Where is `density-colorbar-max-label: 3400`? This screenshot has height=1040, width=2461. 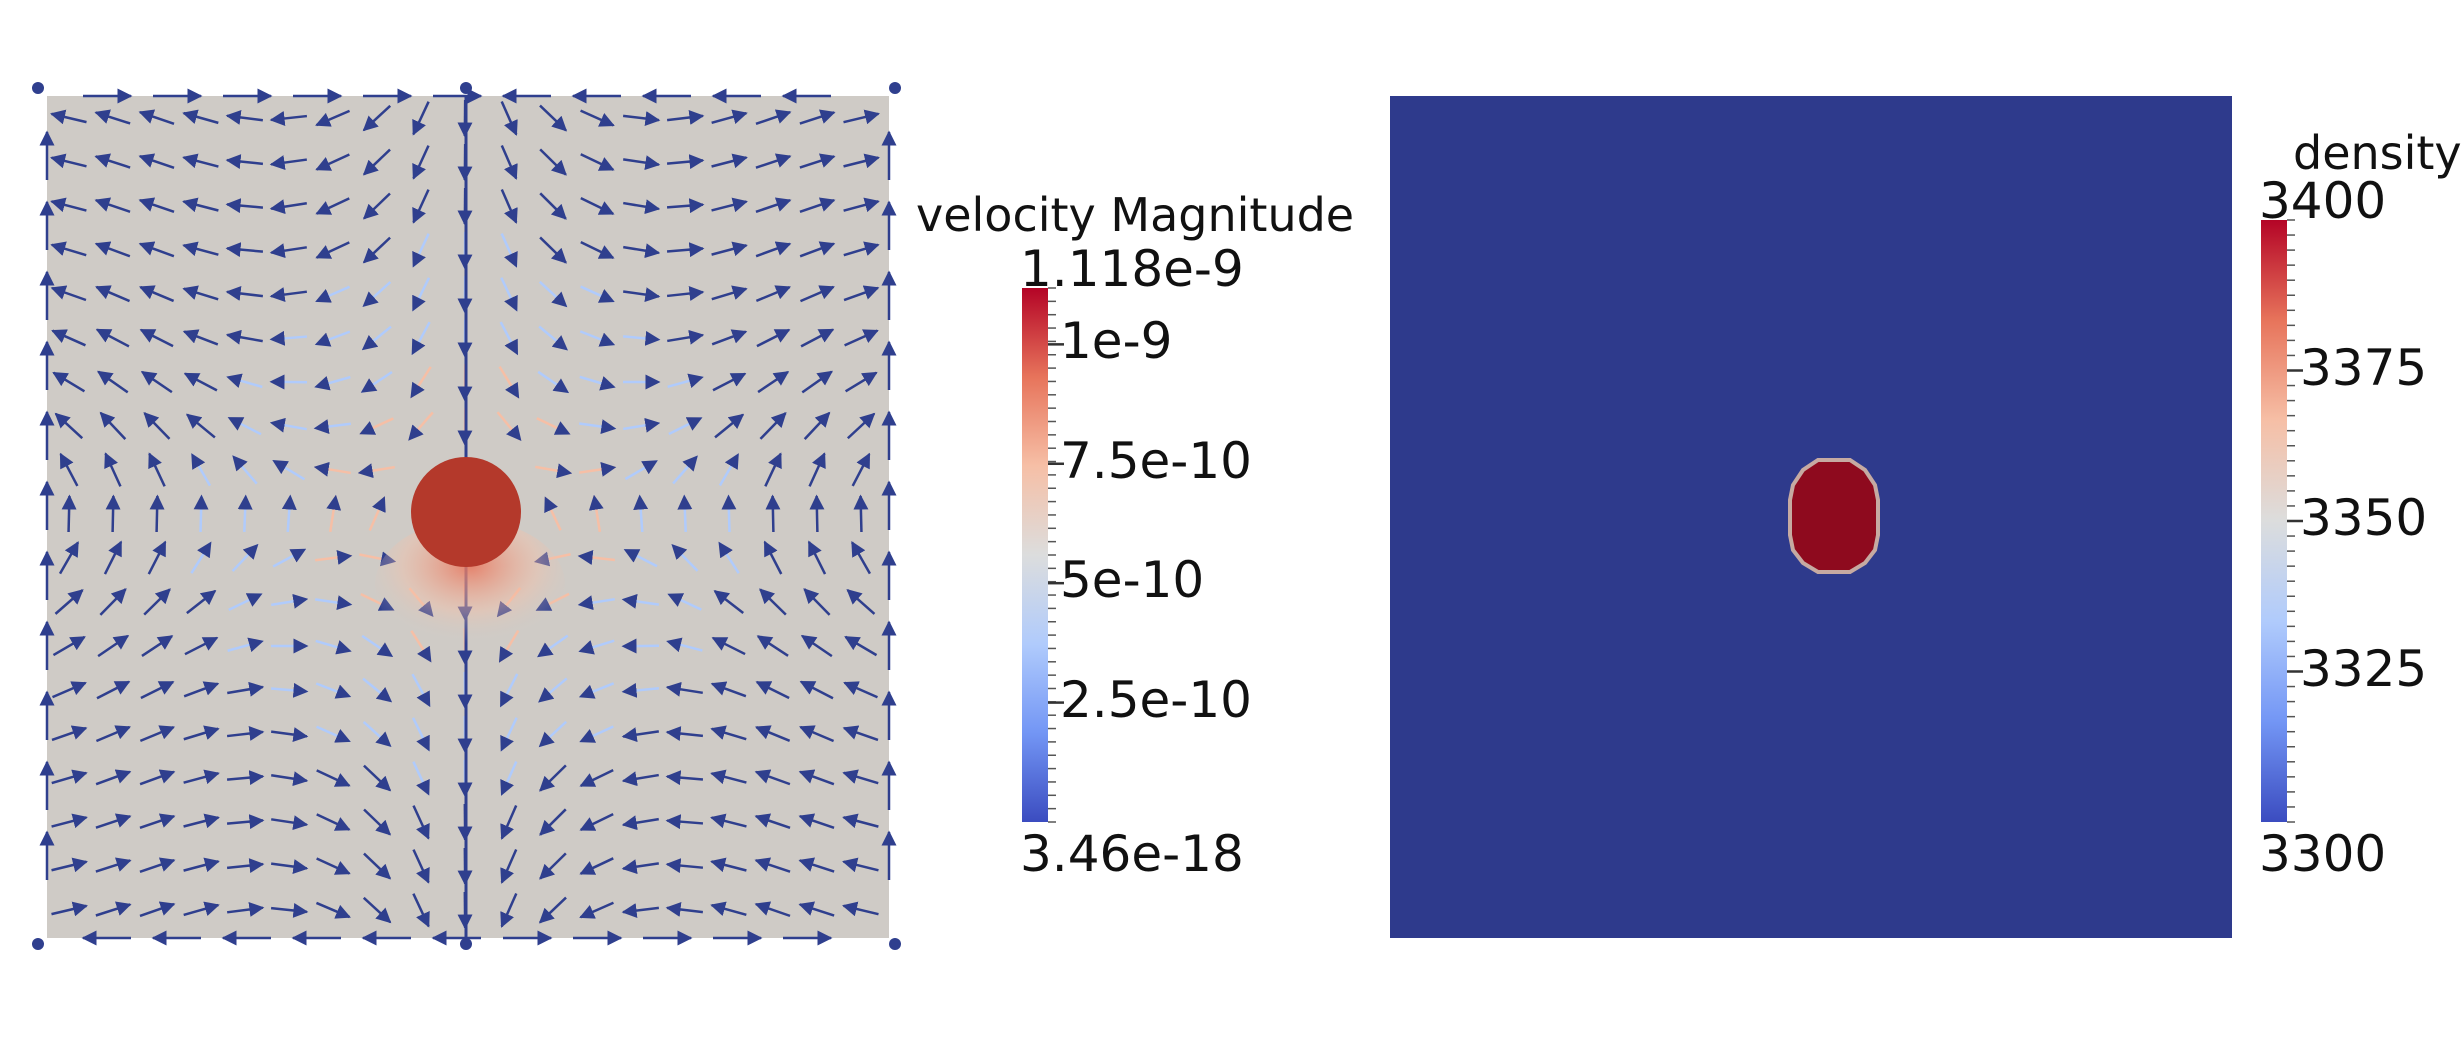
density-colorbar-max-label: 3400 is located at coordinates (2322, 201).